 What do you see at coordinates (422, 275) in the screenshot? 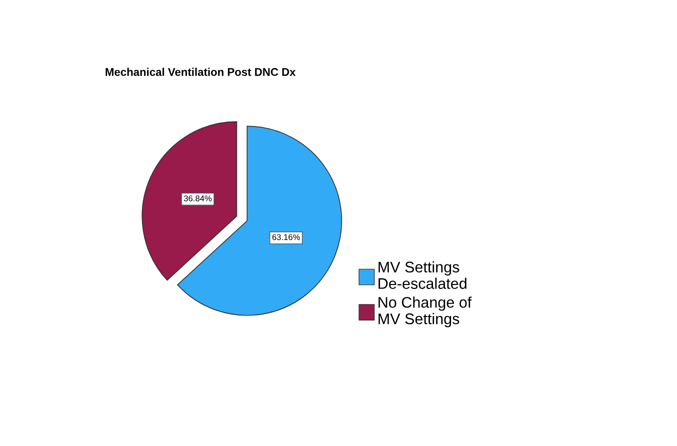
I see `legend-label: MV Settings De-escalated` at bounding box center [422, 275].